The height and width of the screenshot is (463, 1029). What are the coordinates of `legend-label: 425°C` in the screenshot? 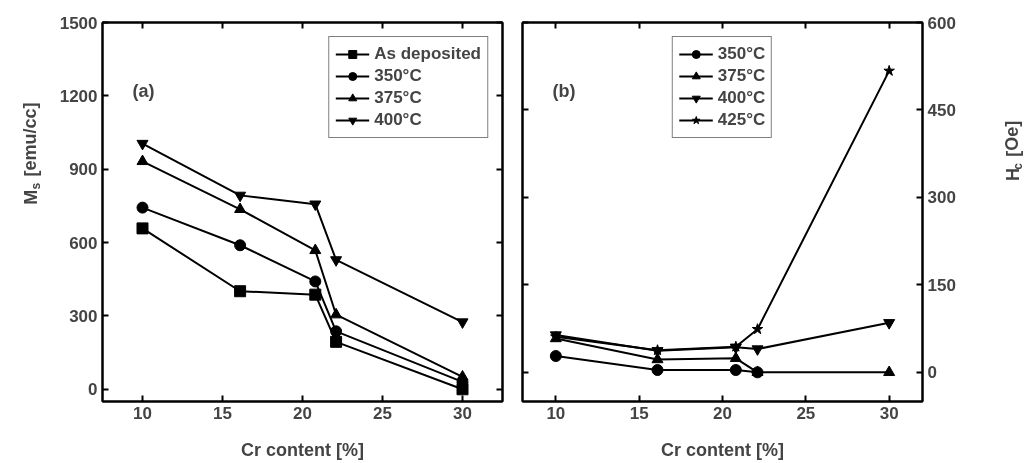 It's located at (741, 120).